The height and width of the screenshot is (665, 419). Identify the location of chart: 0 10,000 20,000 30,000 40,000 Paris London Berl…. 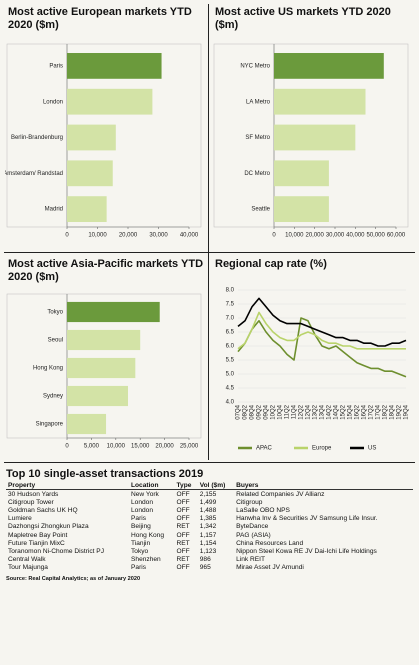
(103, 141).